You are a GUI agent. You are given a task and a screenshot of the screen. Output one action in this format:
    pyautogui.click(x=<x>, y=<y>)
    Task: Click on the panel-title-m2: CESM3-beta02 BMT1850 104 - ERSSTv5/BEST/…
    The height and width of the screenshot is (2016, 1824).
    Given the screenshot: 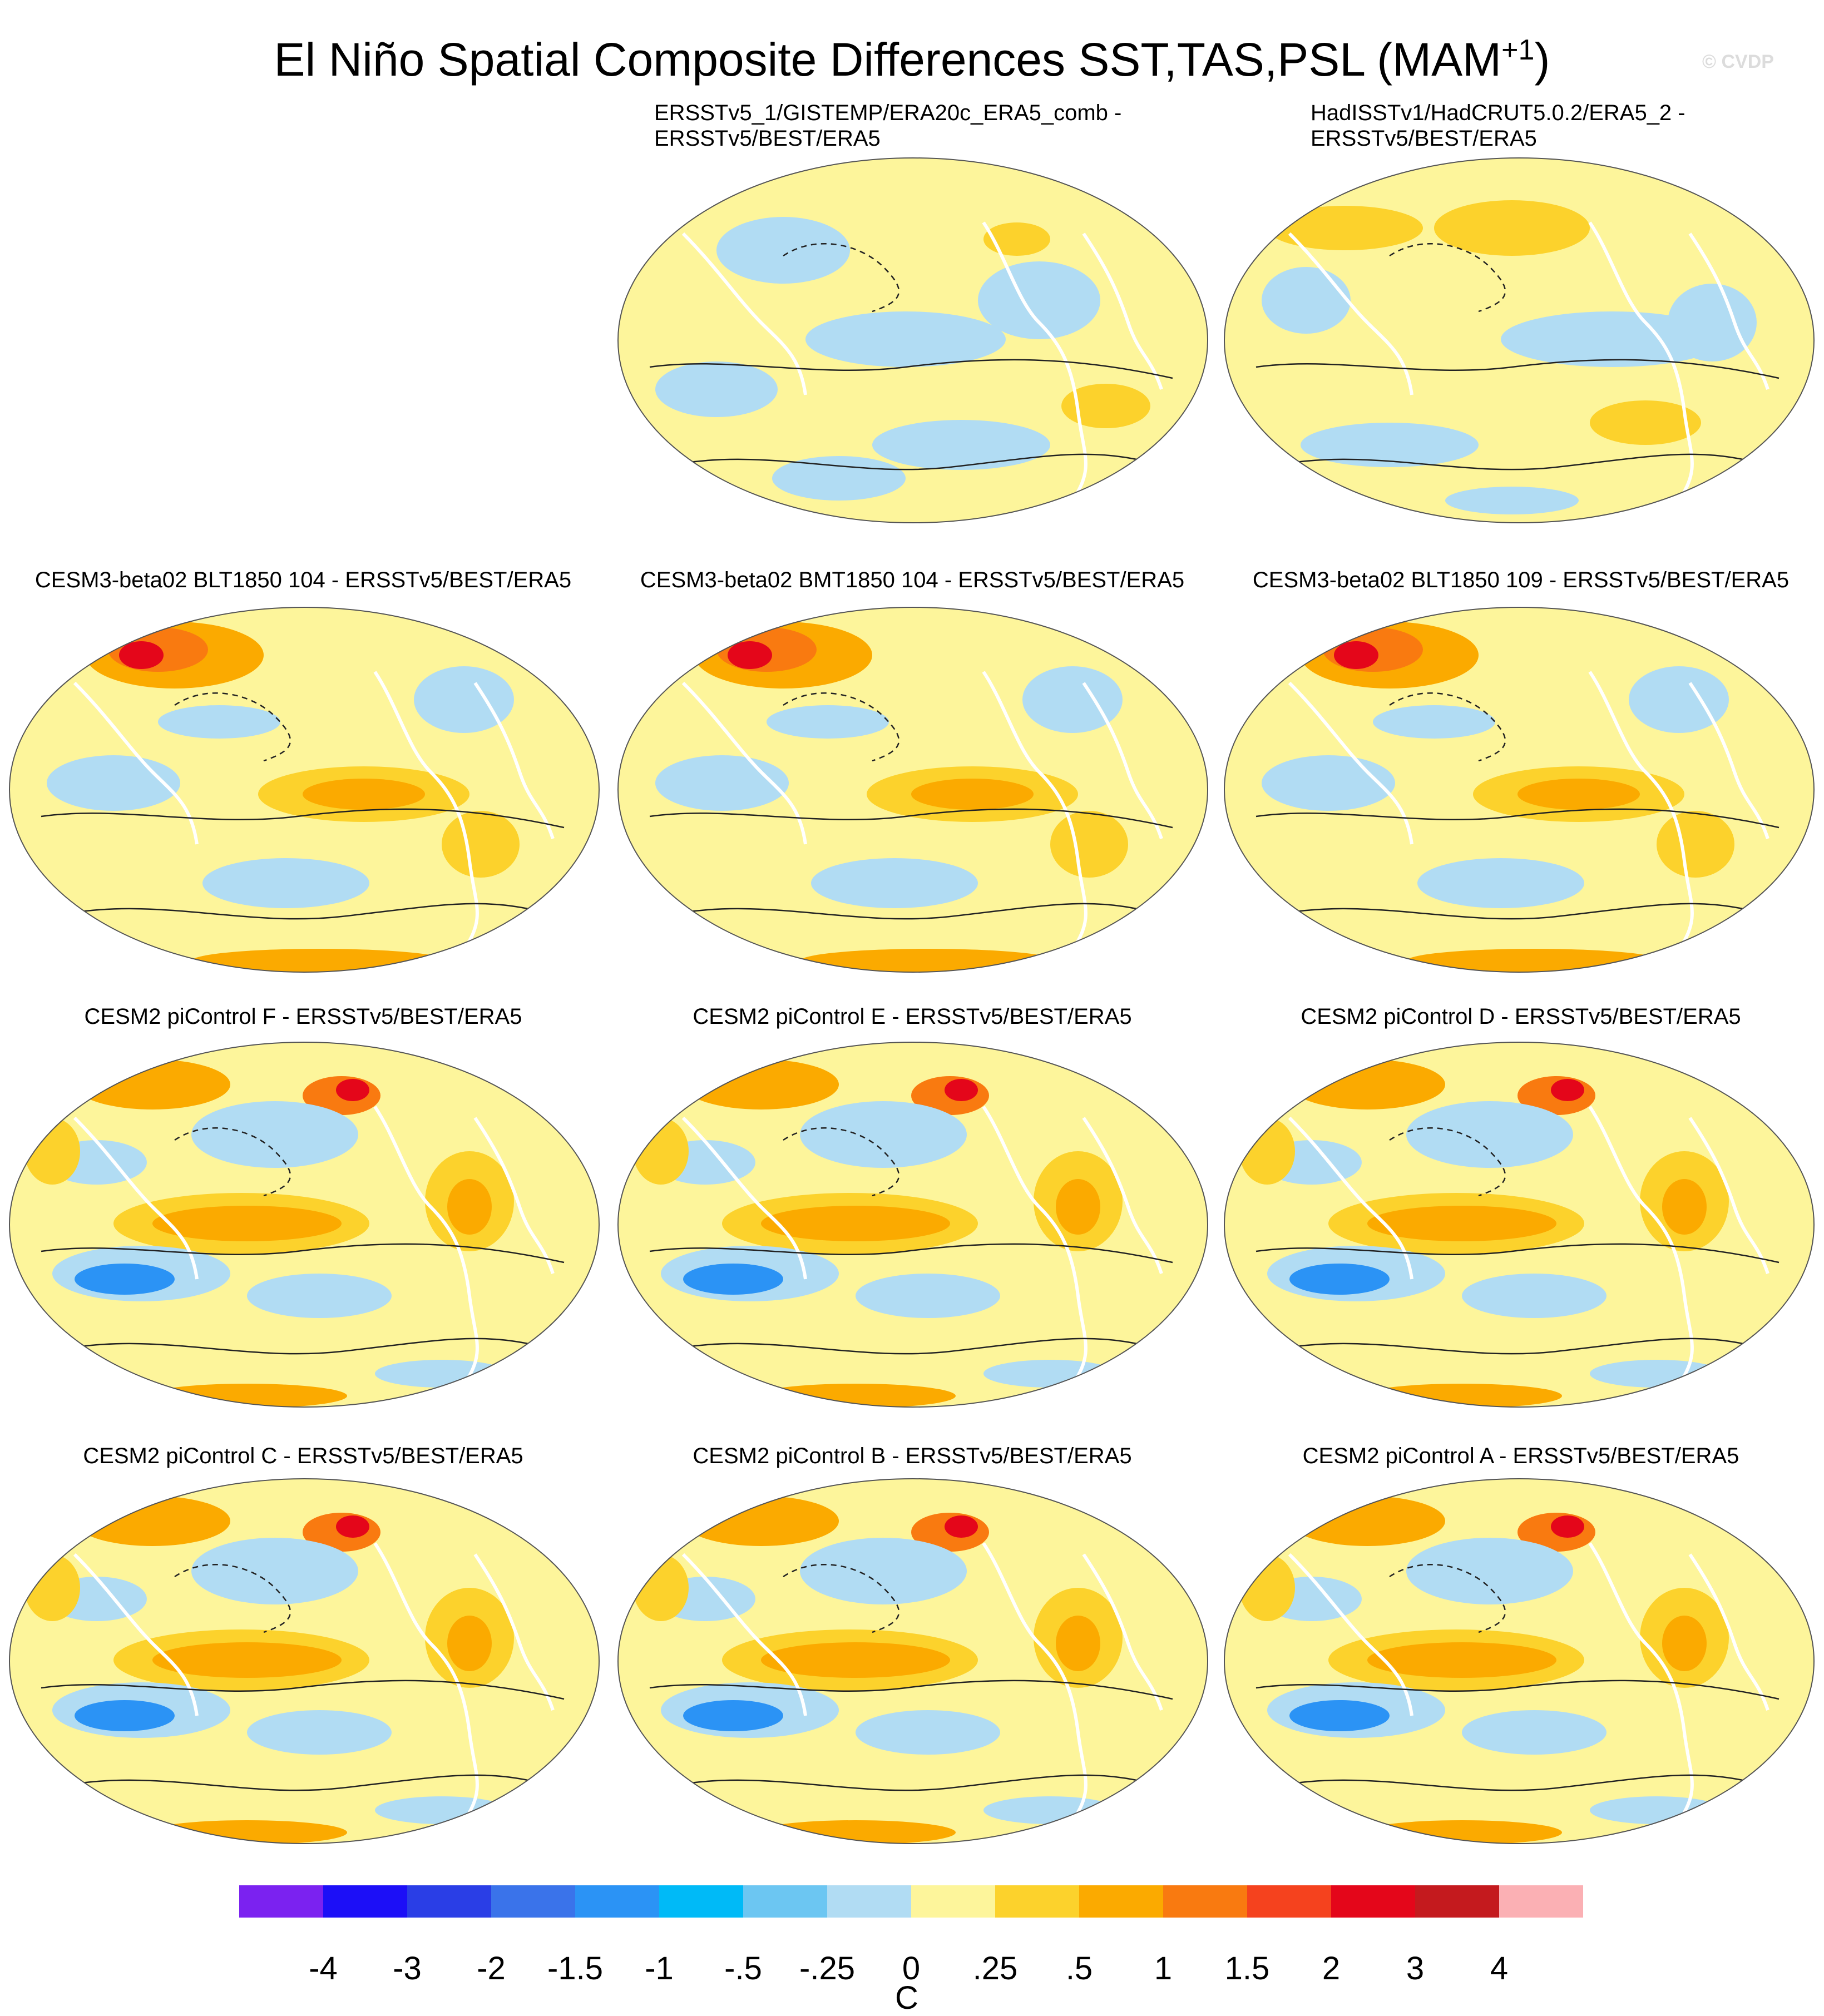 What is the action you would take?
    pyautogui.click(x=912, y=580)
    